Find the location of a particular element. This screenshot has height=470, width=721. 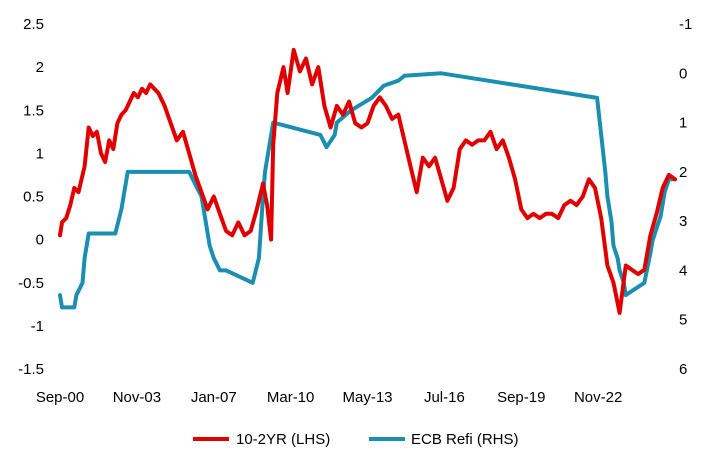

x-tick-label: May-13 is located at coordinates (367, 397).